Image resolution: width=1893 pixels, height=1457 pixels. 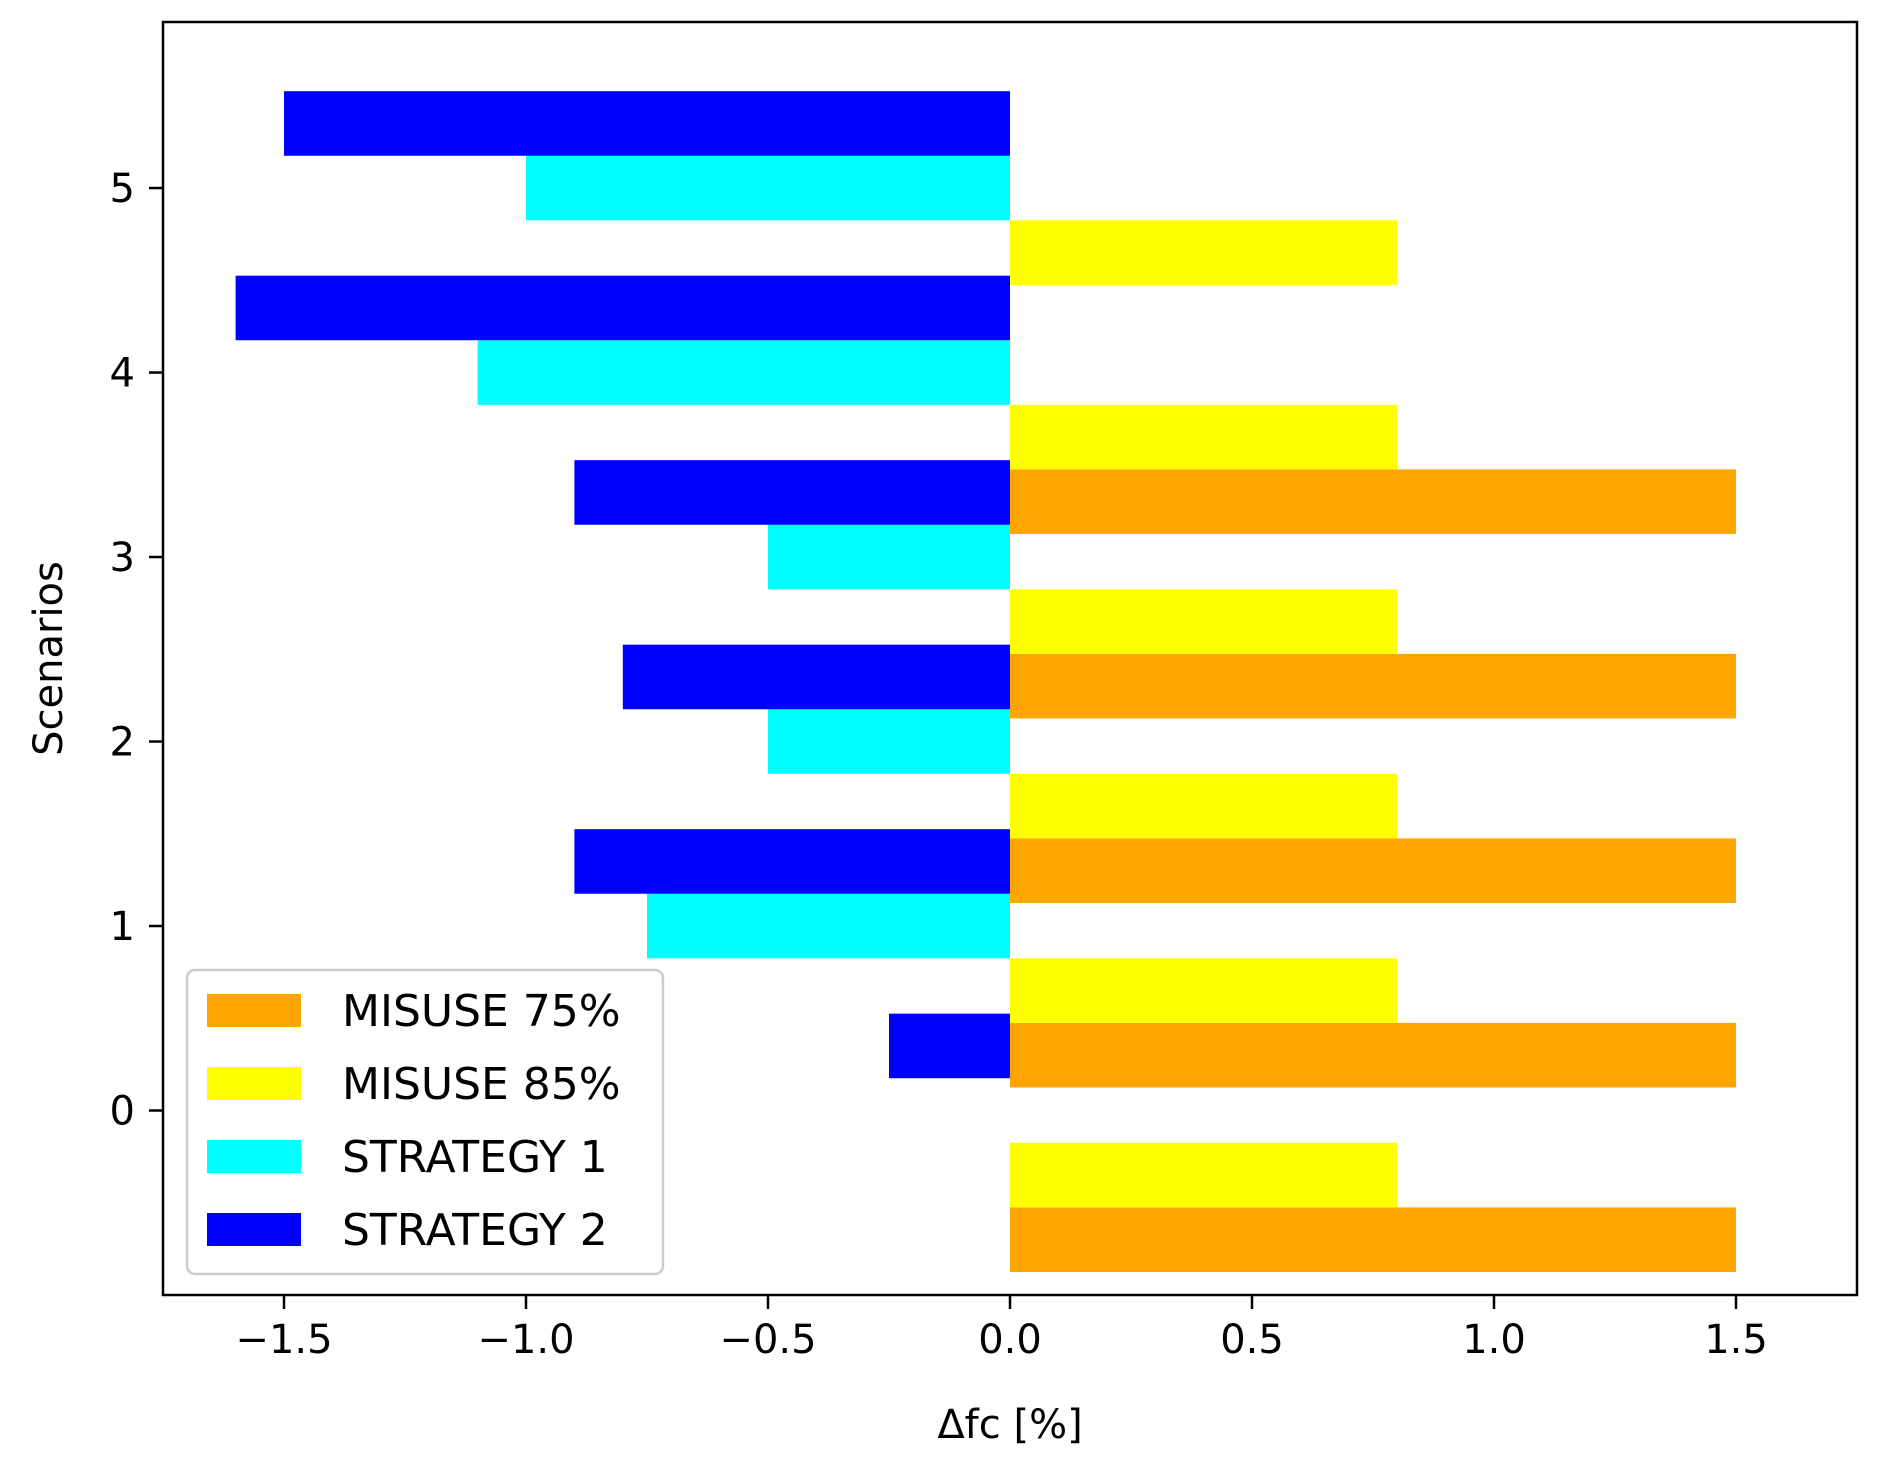 What do you see at coordinates (136, 650) in the screenshot?
I see `y-ticks: 0 1 2 3 4 5` at bounding box center [136, 650].